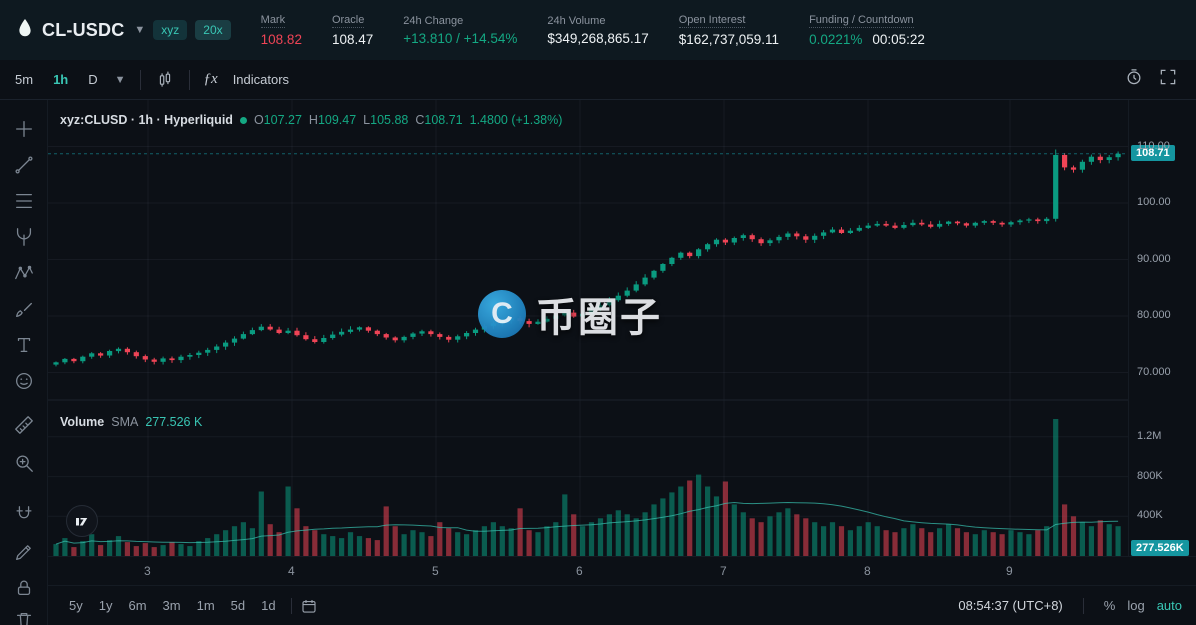  Describe the element at coordinates (24, 237) in the screenshot. I see `pitchfork-icon` at that location.